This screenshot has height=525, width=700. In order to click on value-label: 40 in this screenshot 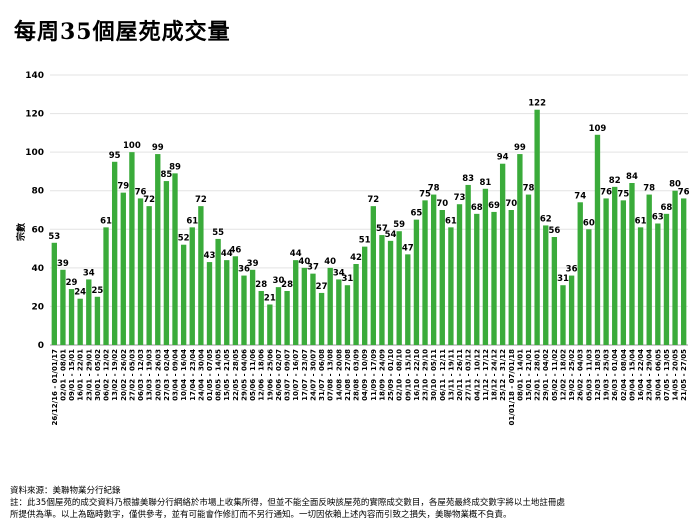, I will do `click(304, 262)`.